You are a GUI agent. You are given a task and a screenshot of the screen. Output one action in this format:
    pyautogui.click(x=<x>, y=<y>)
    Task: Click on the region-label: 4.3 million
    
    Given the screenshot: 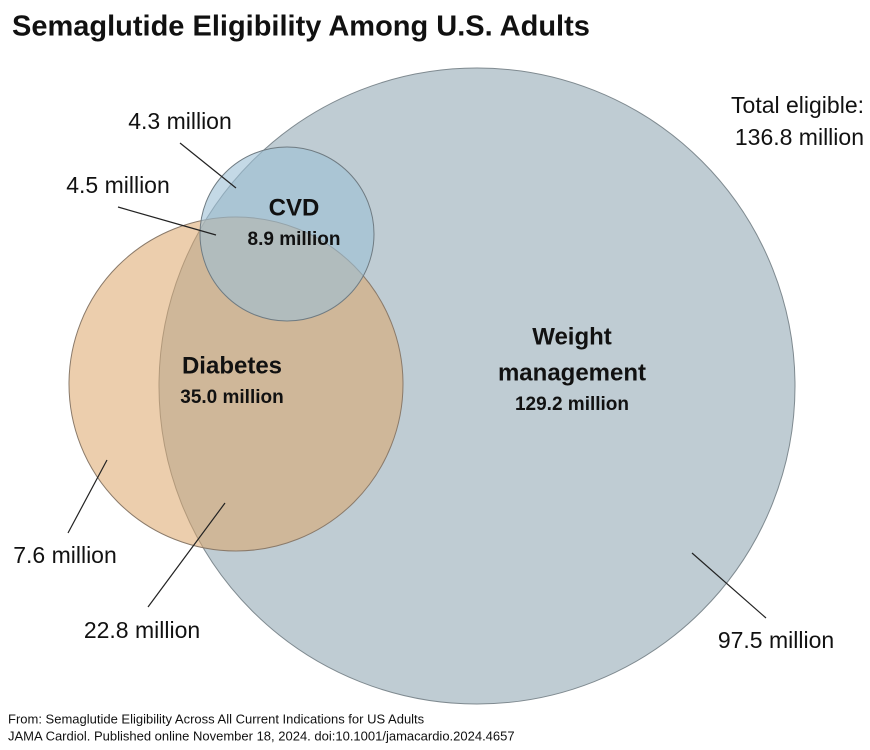 What is the action you would take?
    pyautogui.click(x=180, y=121)
    